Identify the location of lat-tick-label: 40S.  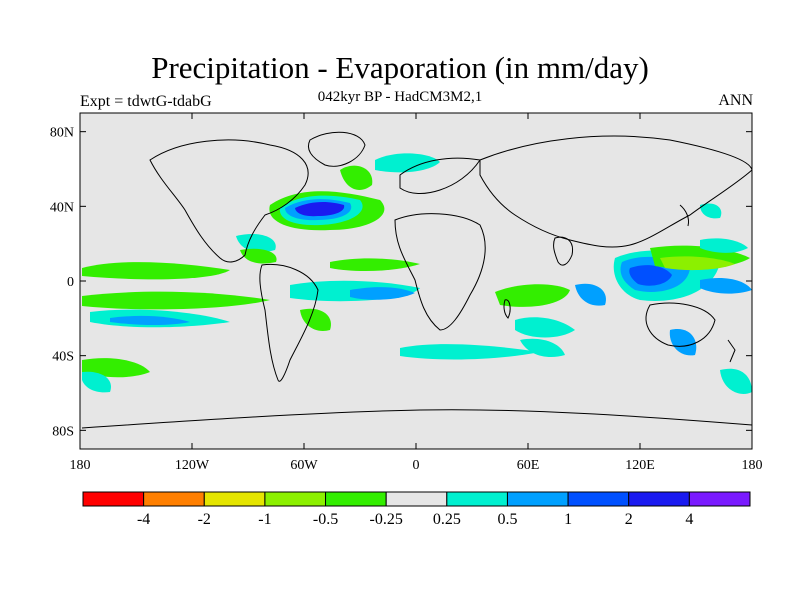
(63, 357).